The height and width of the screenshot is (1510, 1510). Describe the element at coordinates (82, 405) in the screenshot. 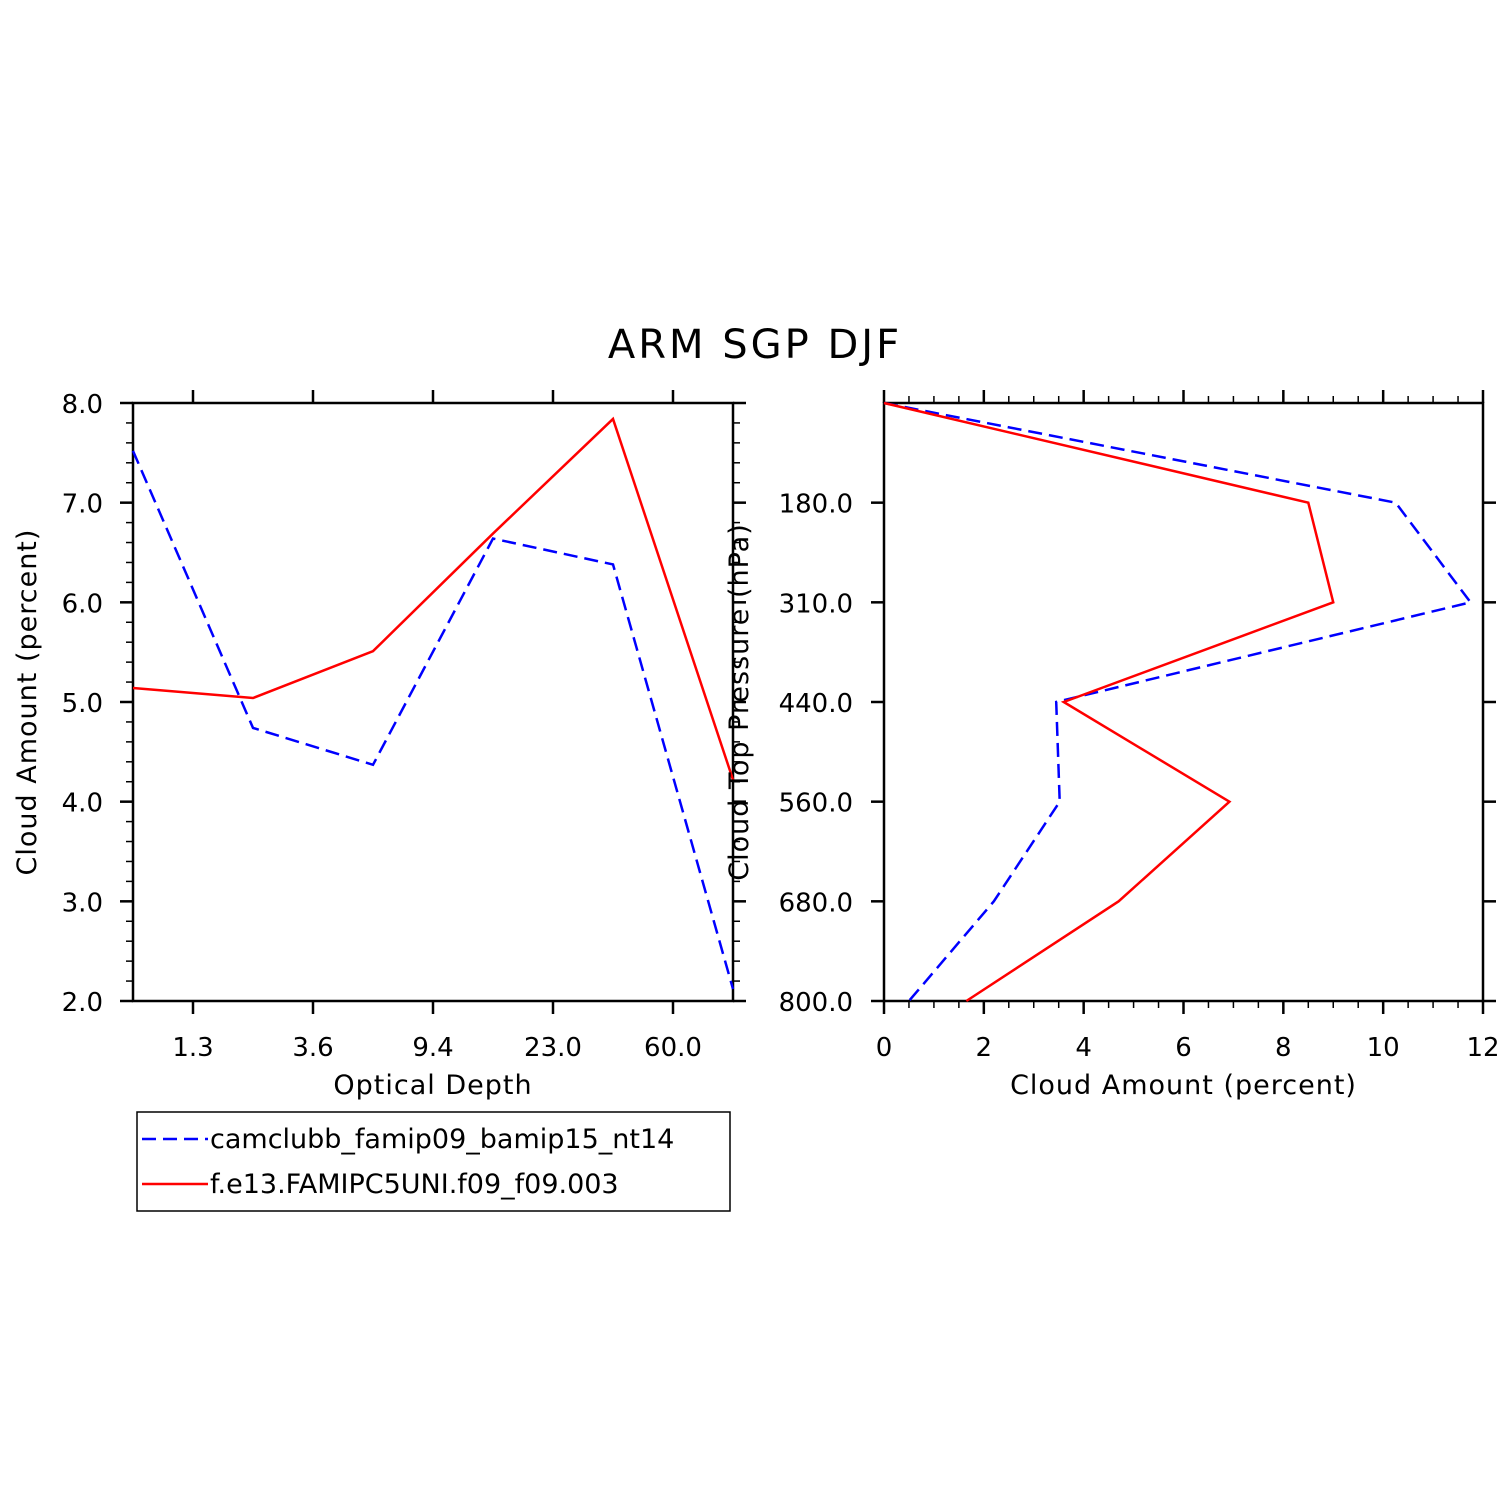

I see `left-y-tick-label: 8.0` at that location.